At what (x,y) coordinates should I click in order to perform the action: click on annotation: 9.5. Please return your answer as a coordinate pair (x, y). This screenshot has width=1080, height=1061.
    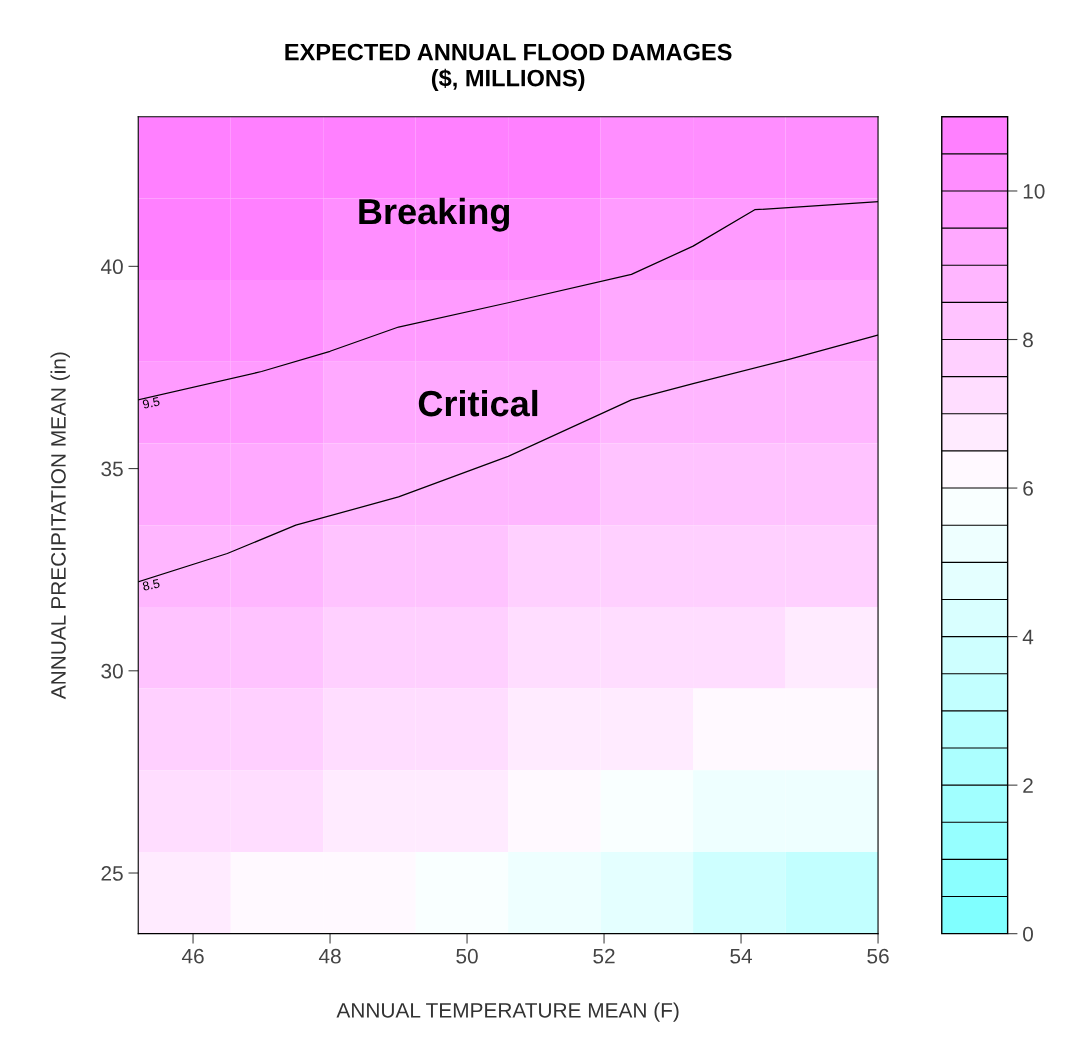
    Looking at the image, I should click on (151, 402).